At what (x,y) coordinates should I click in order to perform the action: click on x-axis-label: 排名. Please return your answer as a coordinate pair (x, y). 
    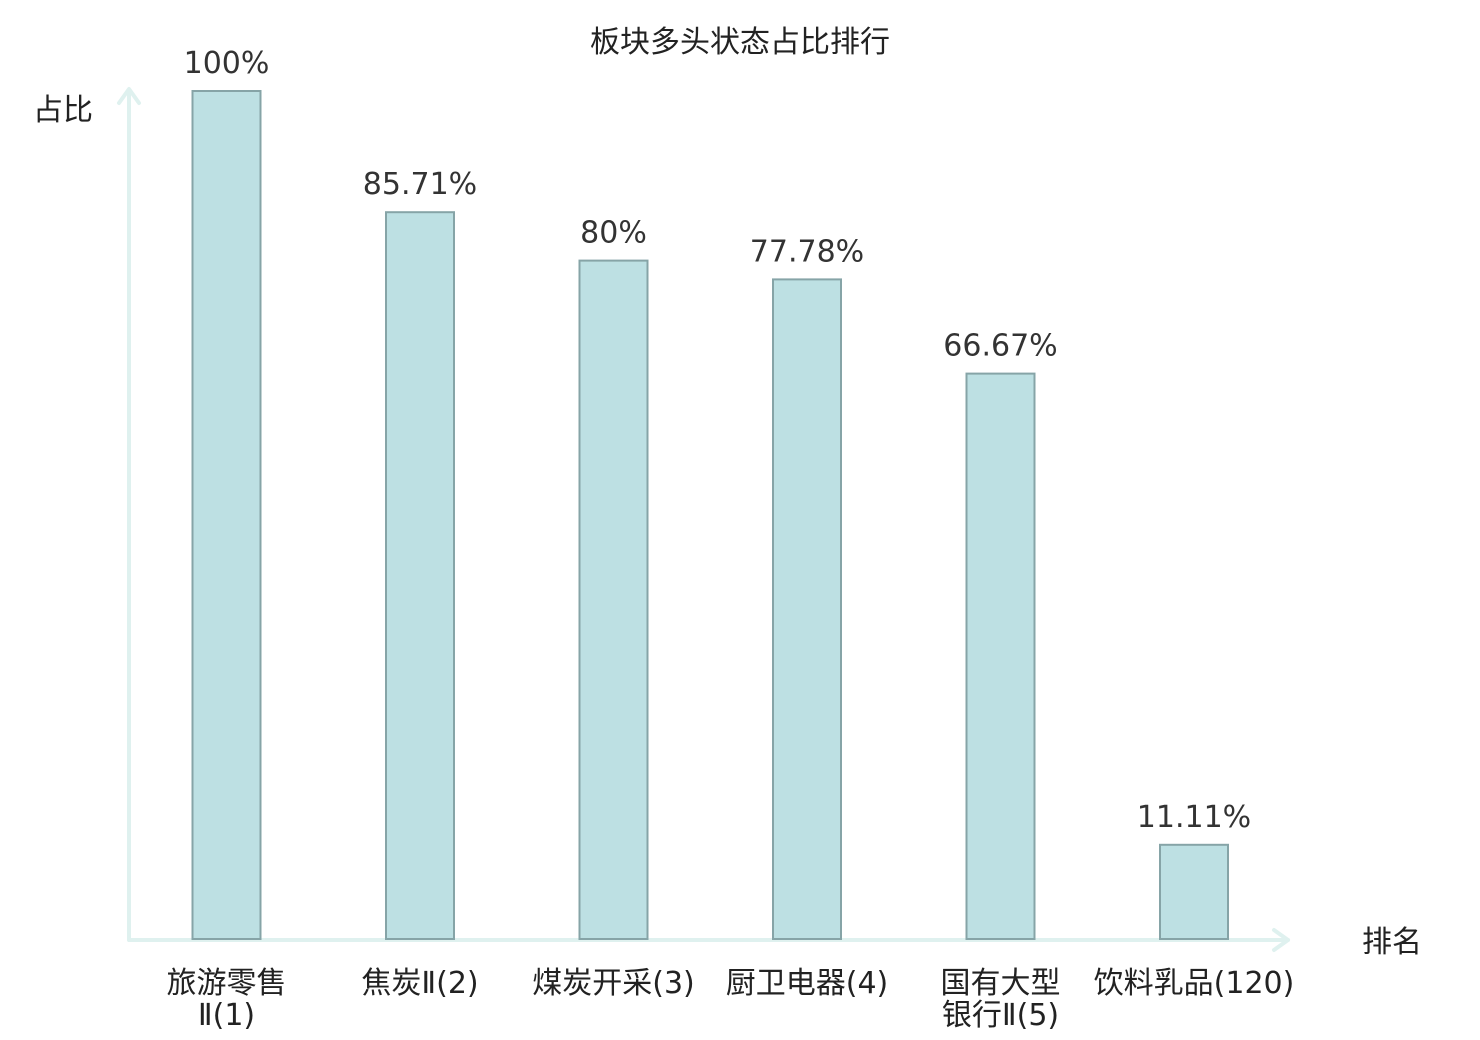
    Looking at the image, I should click on (1392, 942).